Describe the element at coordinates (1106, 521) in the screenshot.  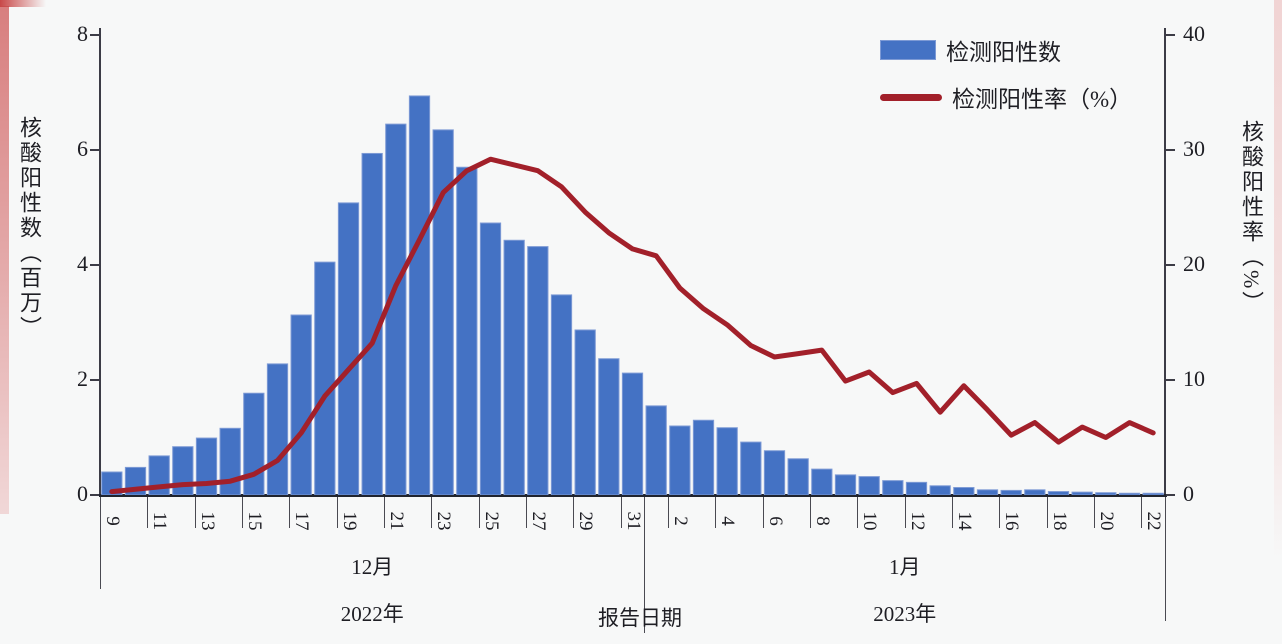
I see `date-label-1-20: 20` at that location.